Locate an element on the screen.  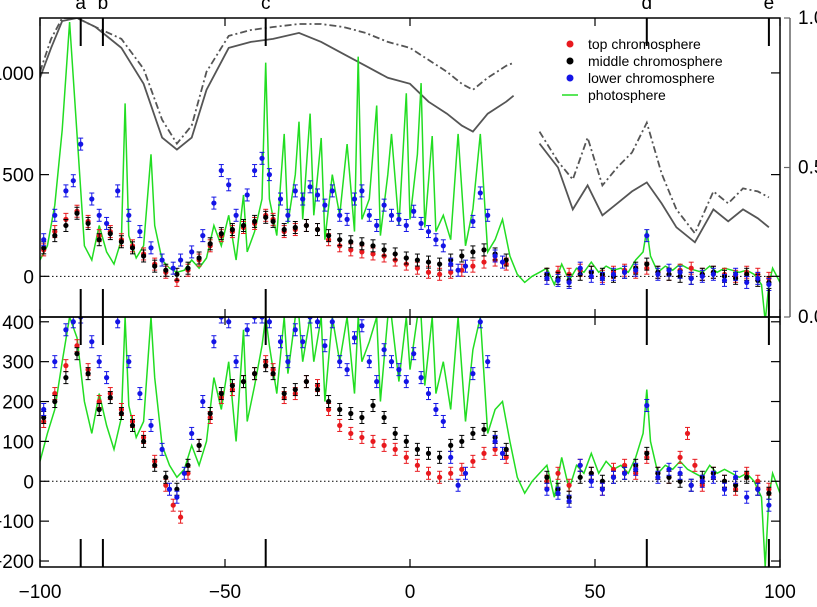
top-panel-ytick-label-0: 0 is located at coordinates (28, 277).